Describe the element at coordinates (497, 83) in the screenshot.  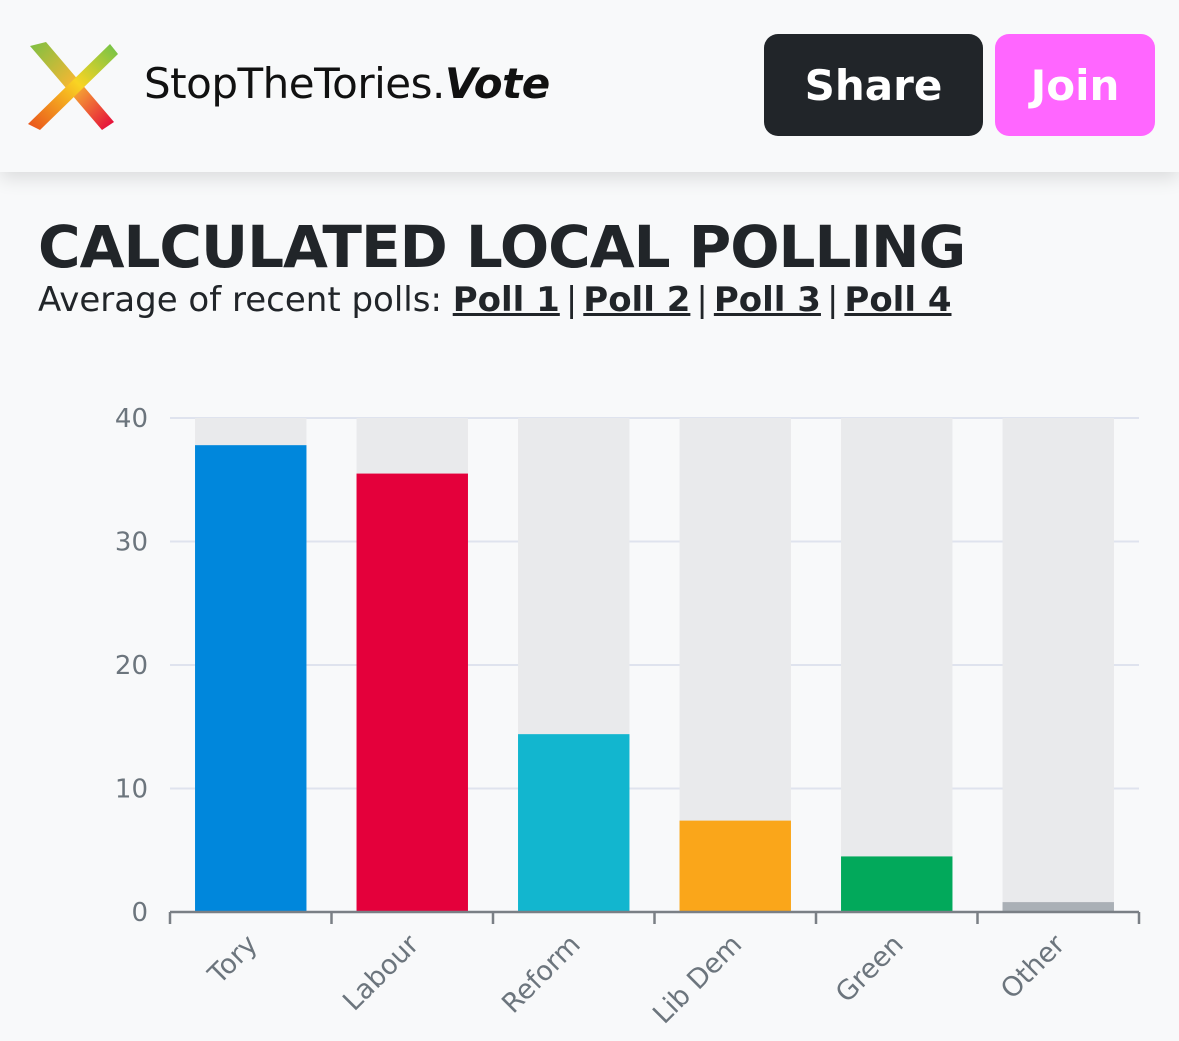
I see `brand-vote: Vote` at that location.